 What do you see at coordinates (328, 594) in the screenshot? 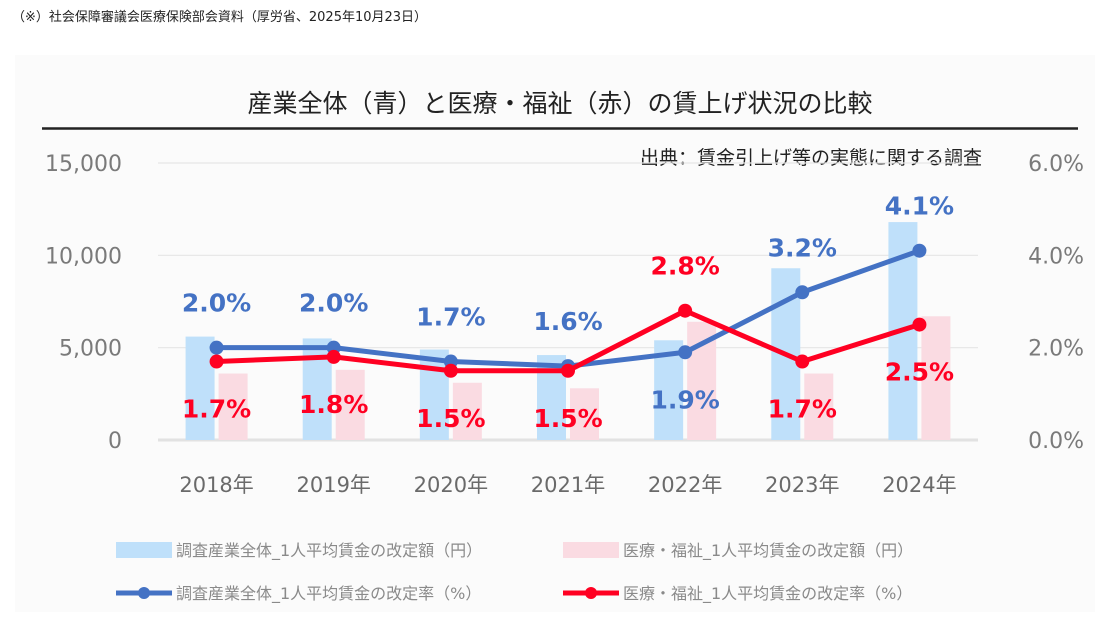
I see `legend-line-all-industries-label: 調査産業全体_1人平均賃金の改定率（%）` at bounding box center [328, 594].